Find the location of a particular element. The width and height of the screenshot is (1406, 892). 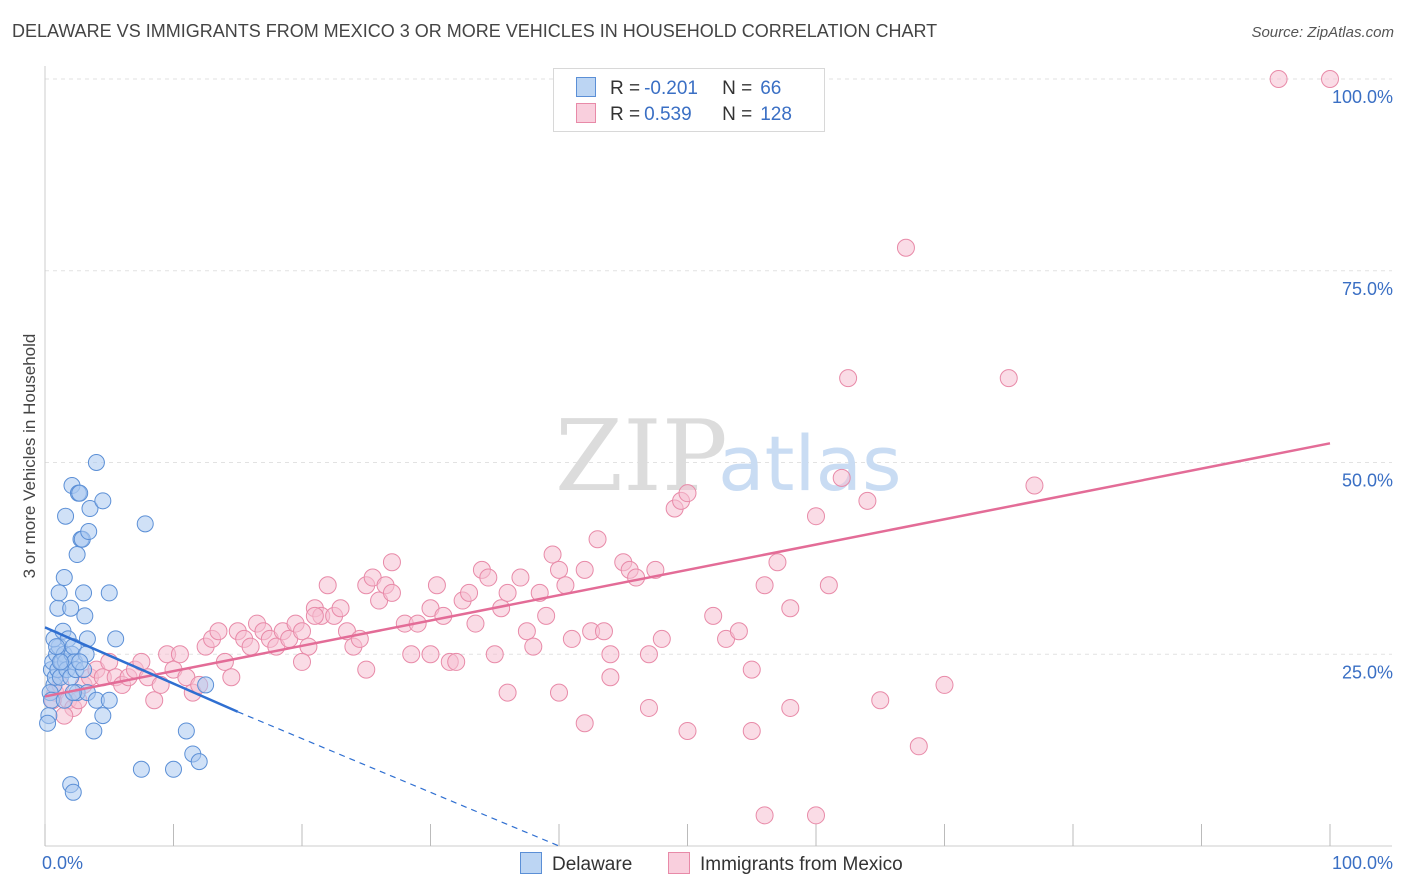

y-tick-label: 100.0% is located at coordinates (1362, 97).